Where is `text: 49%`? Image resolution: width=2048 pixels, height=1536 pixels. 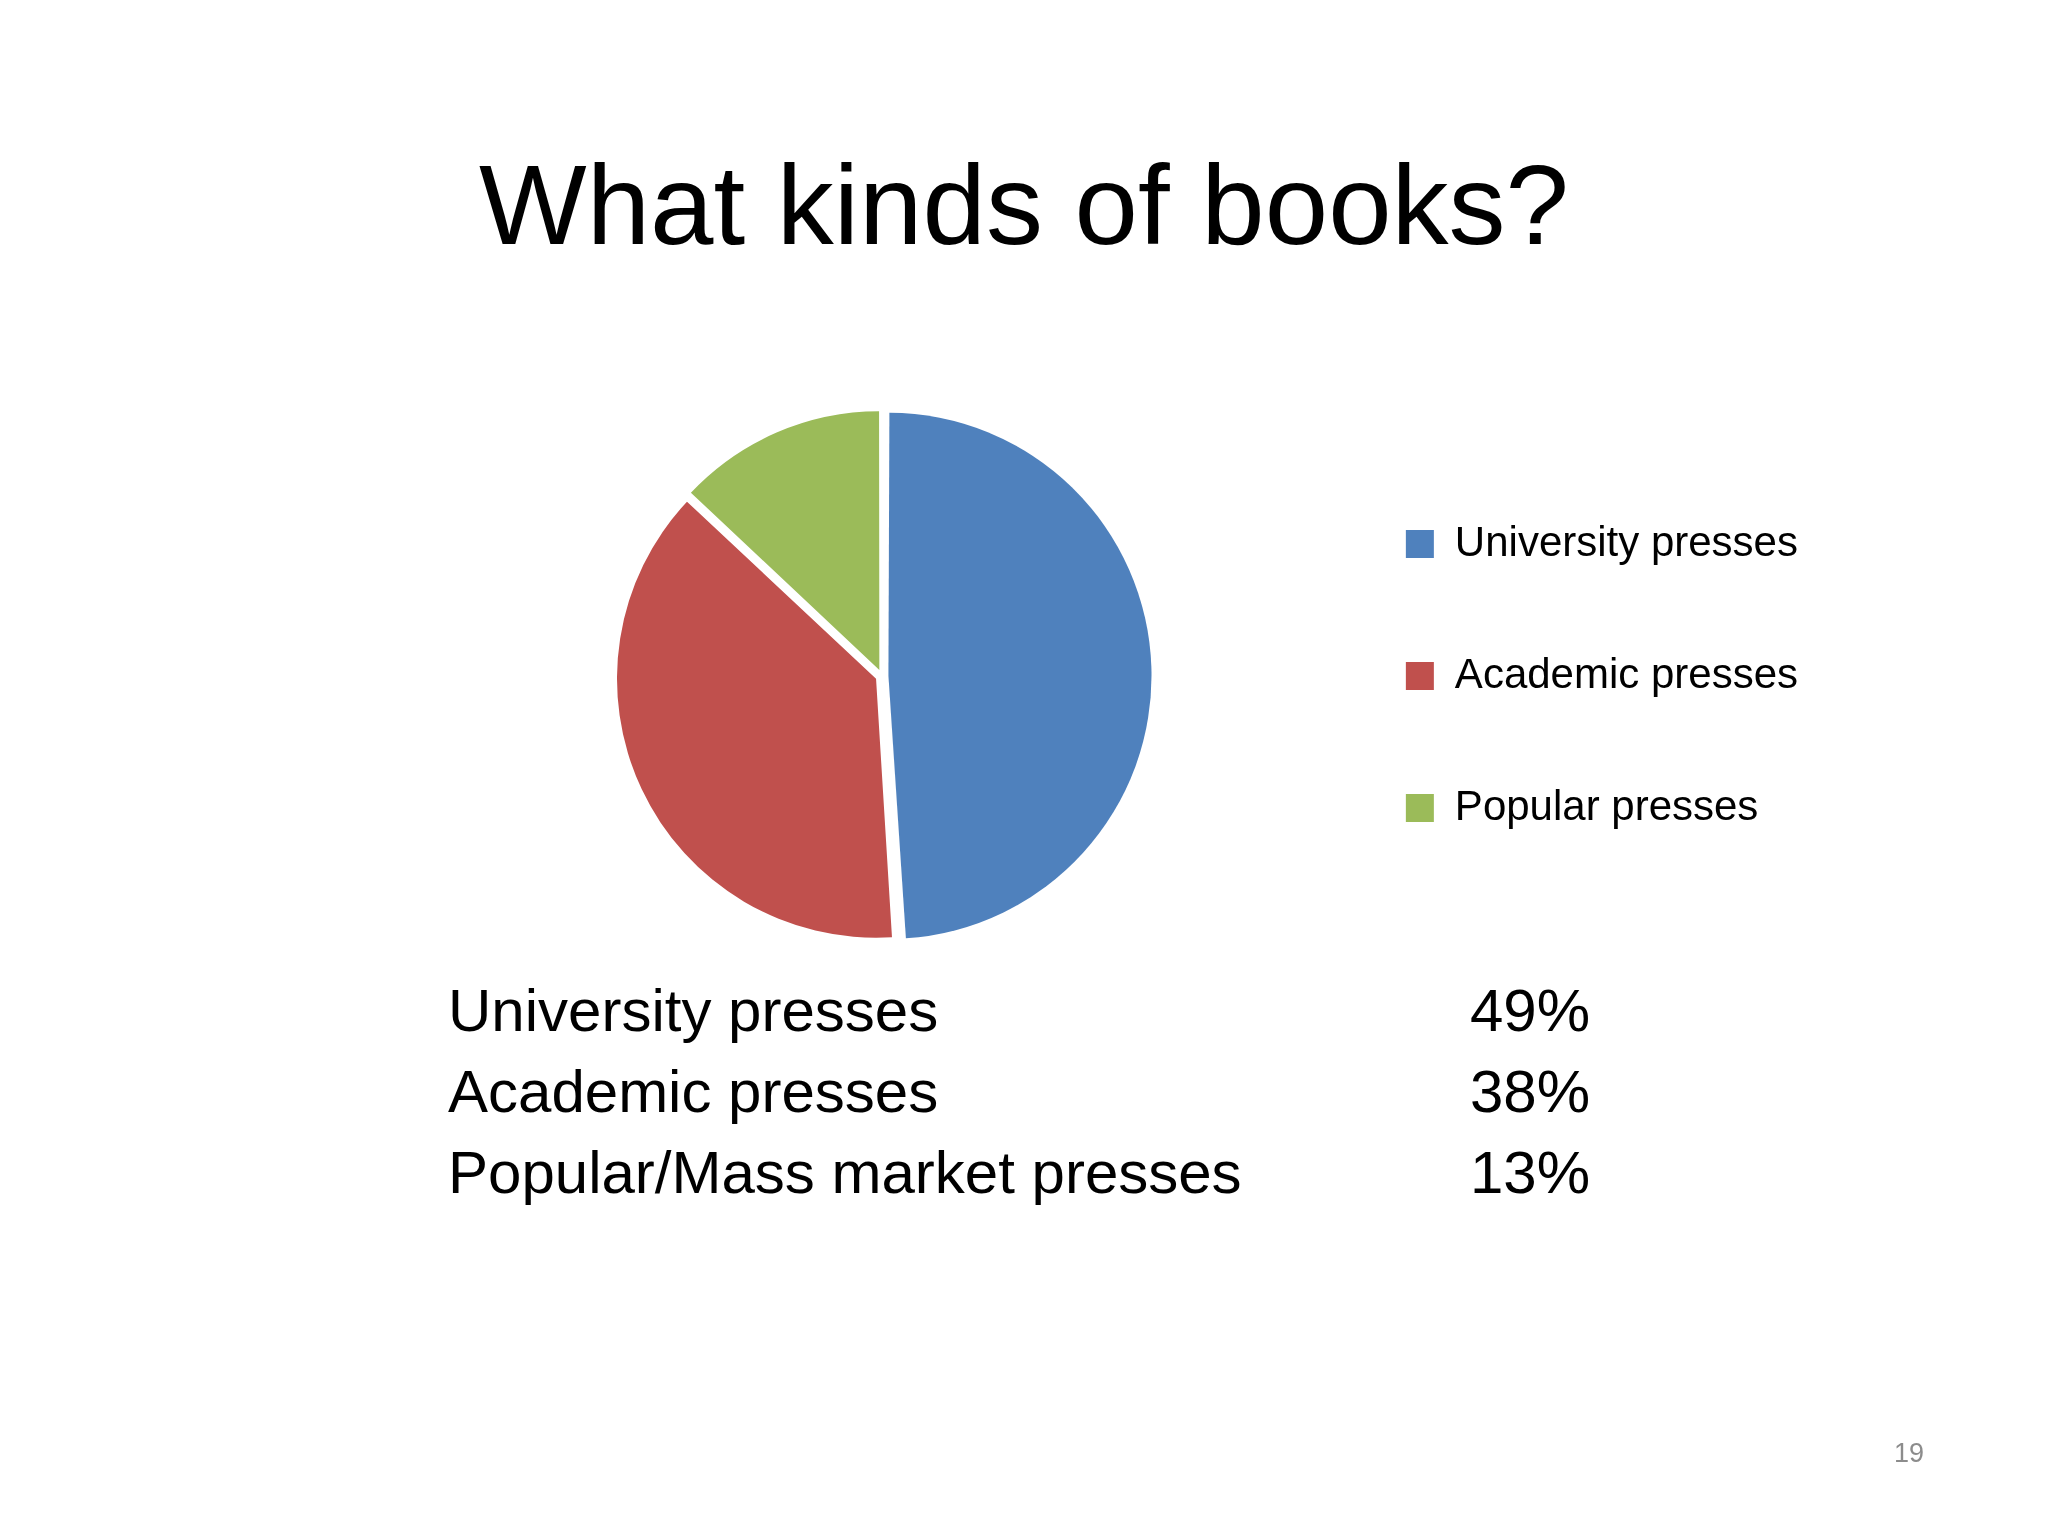
text: 49% is located at coordinates (1530, 1011).